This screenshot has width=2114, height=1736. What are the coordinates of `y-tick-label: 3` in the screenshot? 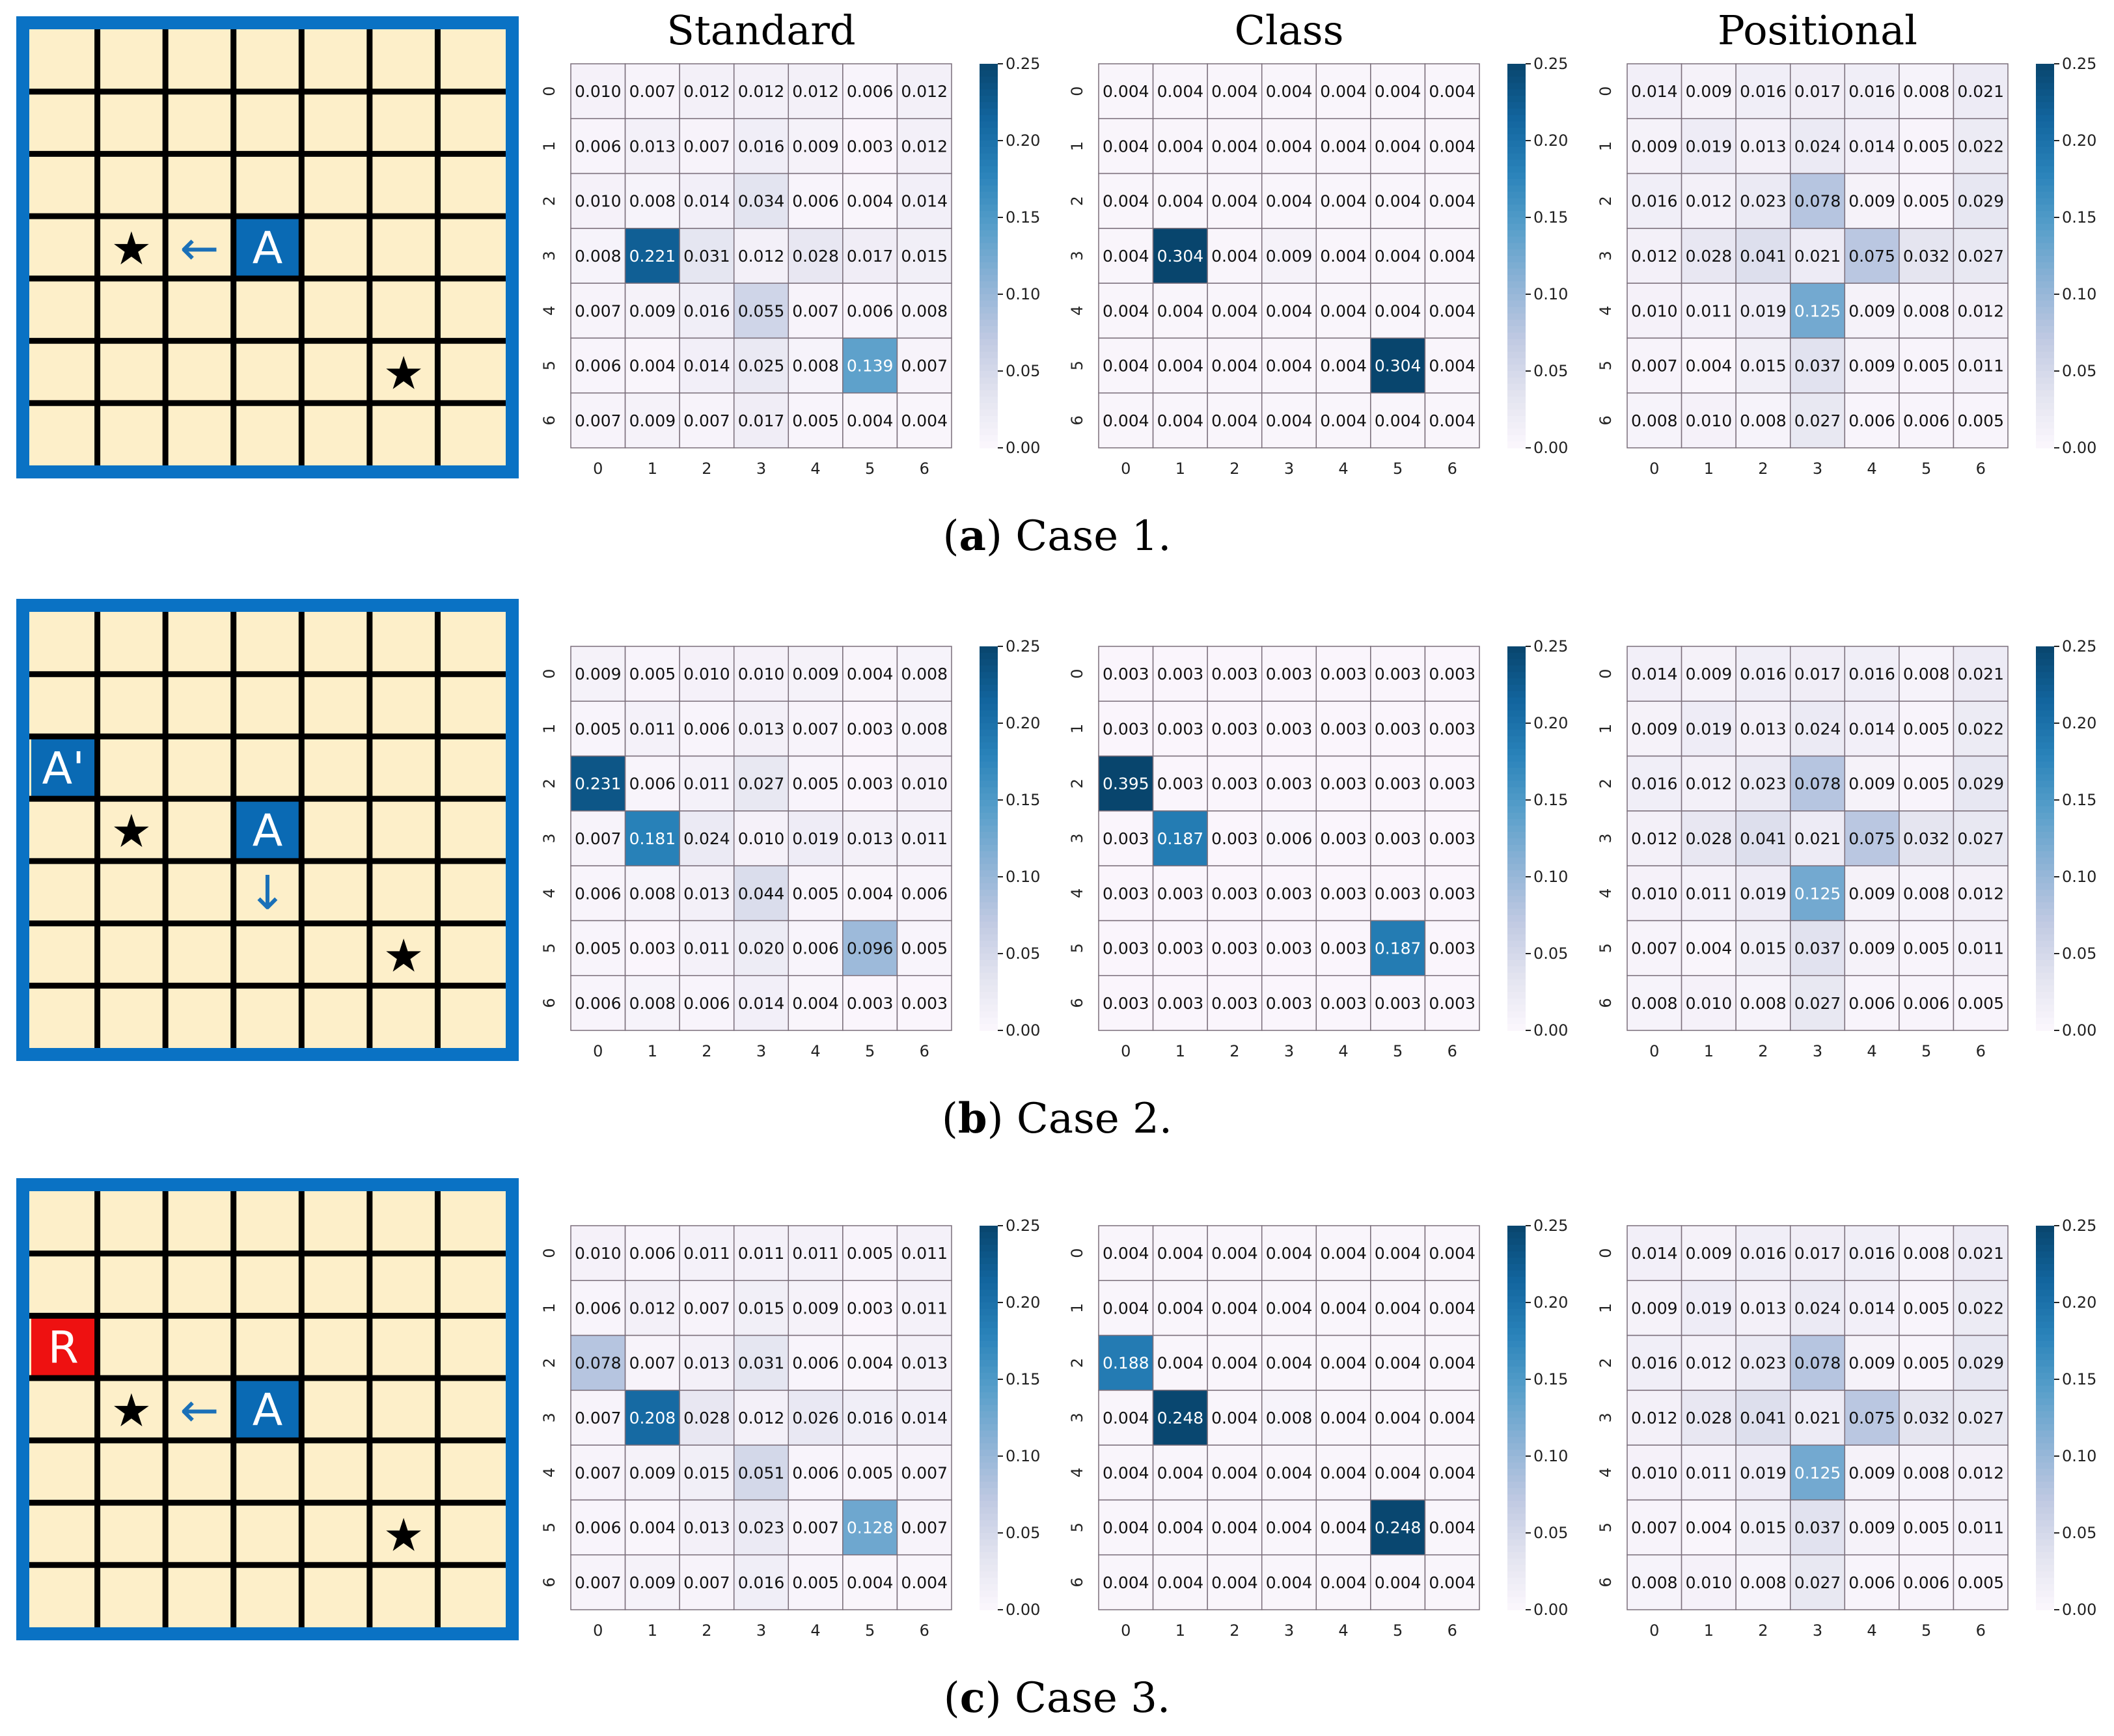 It's located at (549, 838).